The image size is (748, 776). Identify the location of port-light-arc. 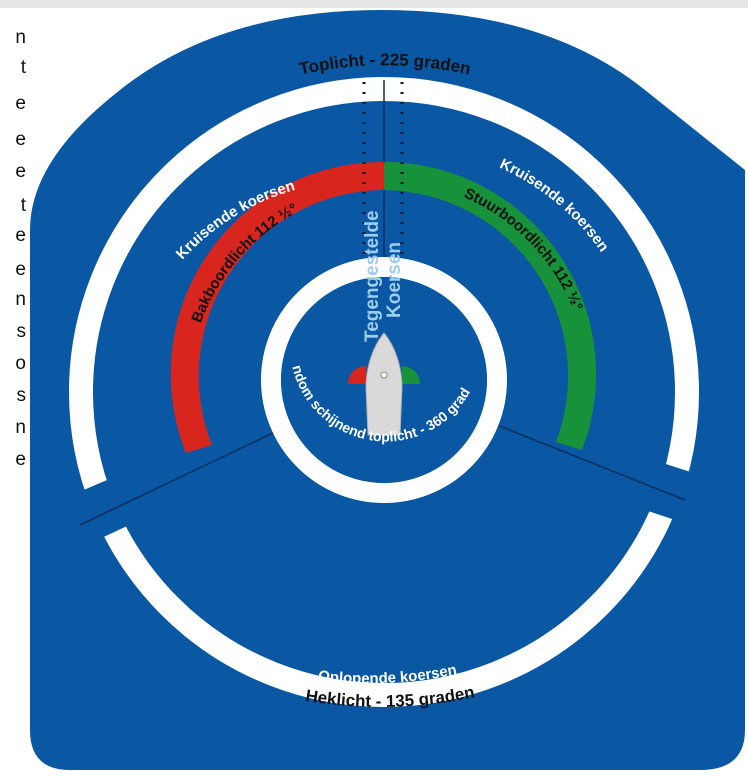
(277, 307).